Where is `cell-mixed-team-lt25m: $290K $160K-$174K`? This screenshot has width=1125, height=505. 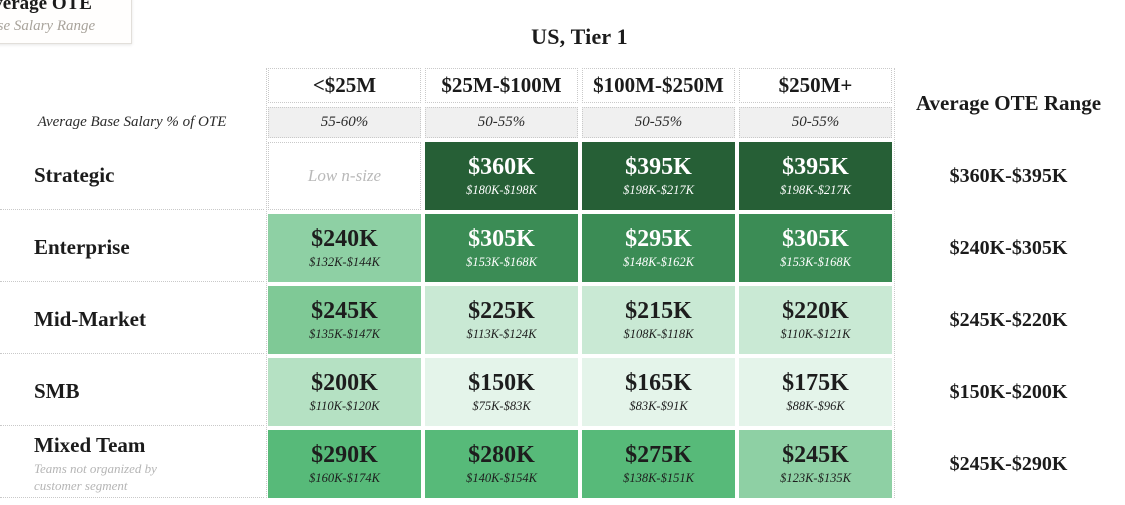 cell-mixed-team-lt25m: $290K $160K-$174K is located at coordinates (344, 464).